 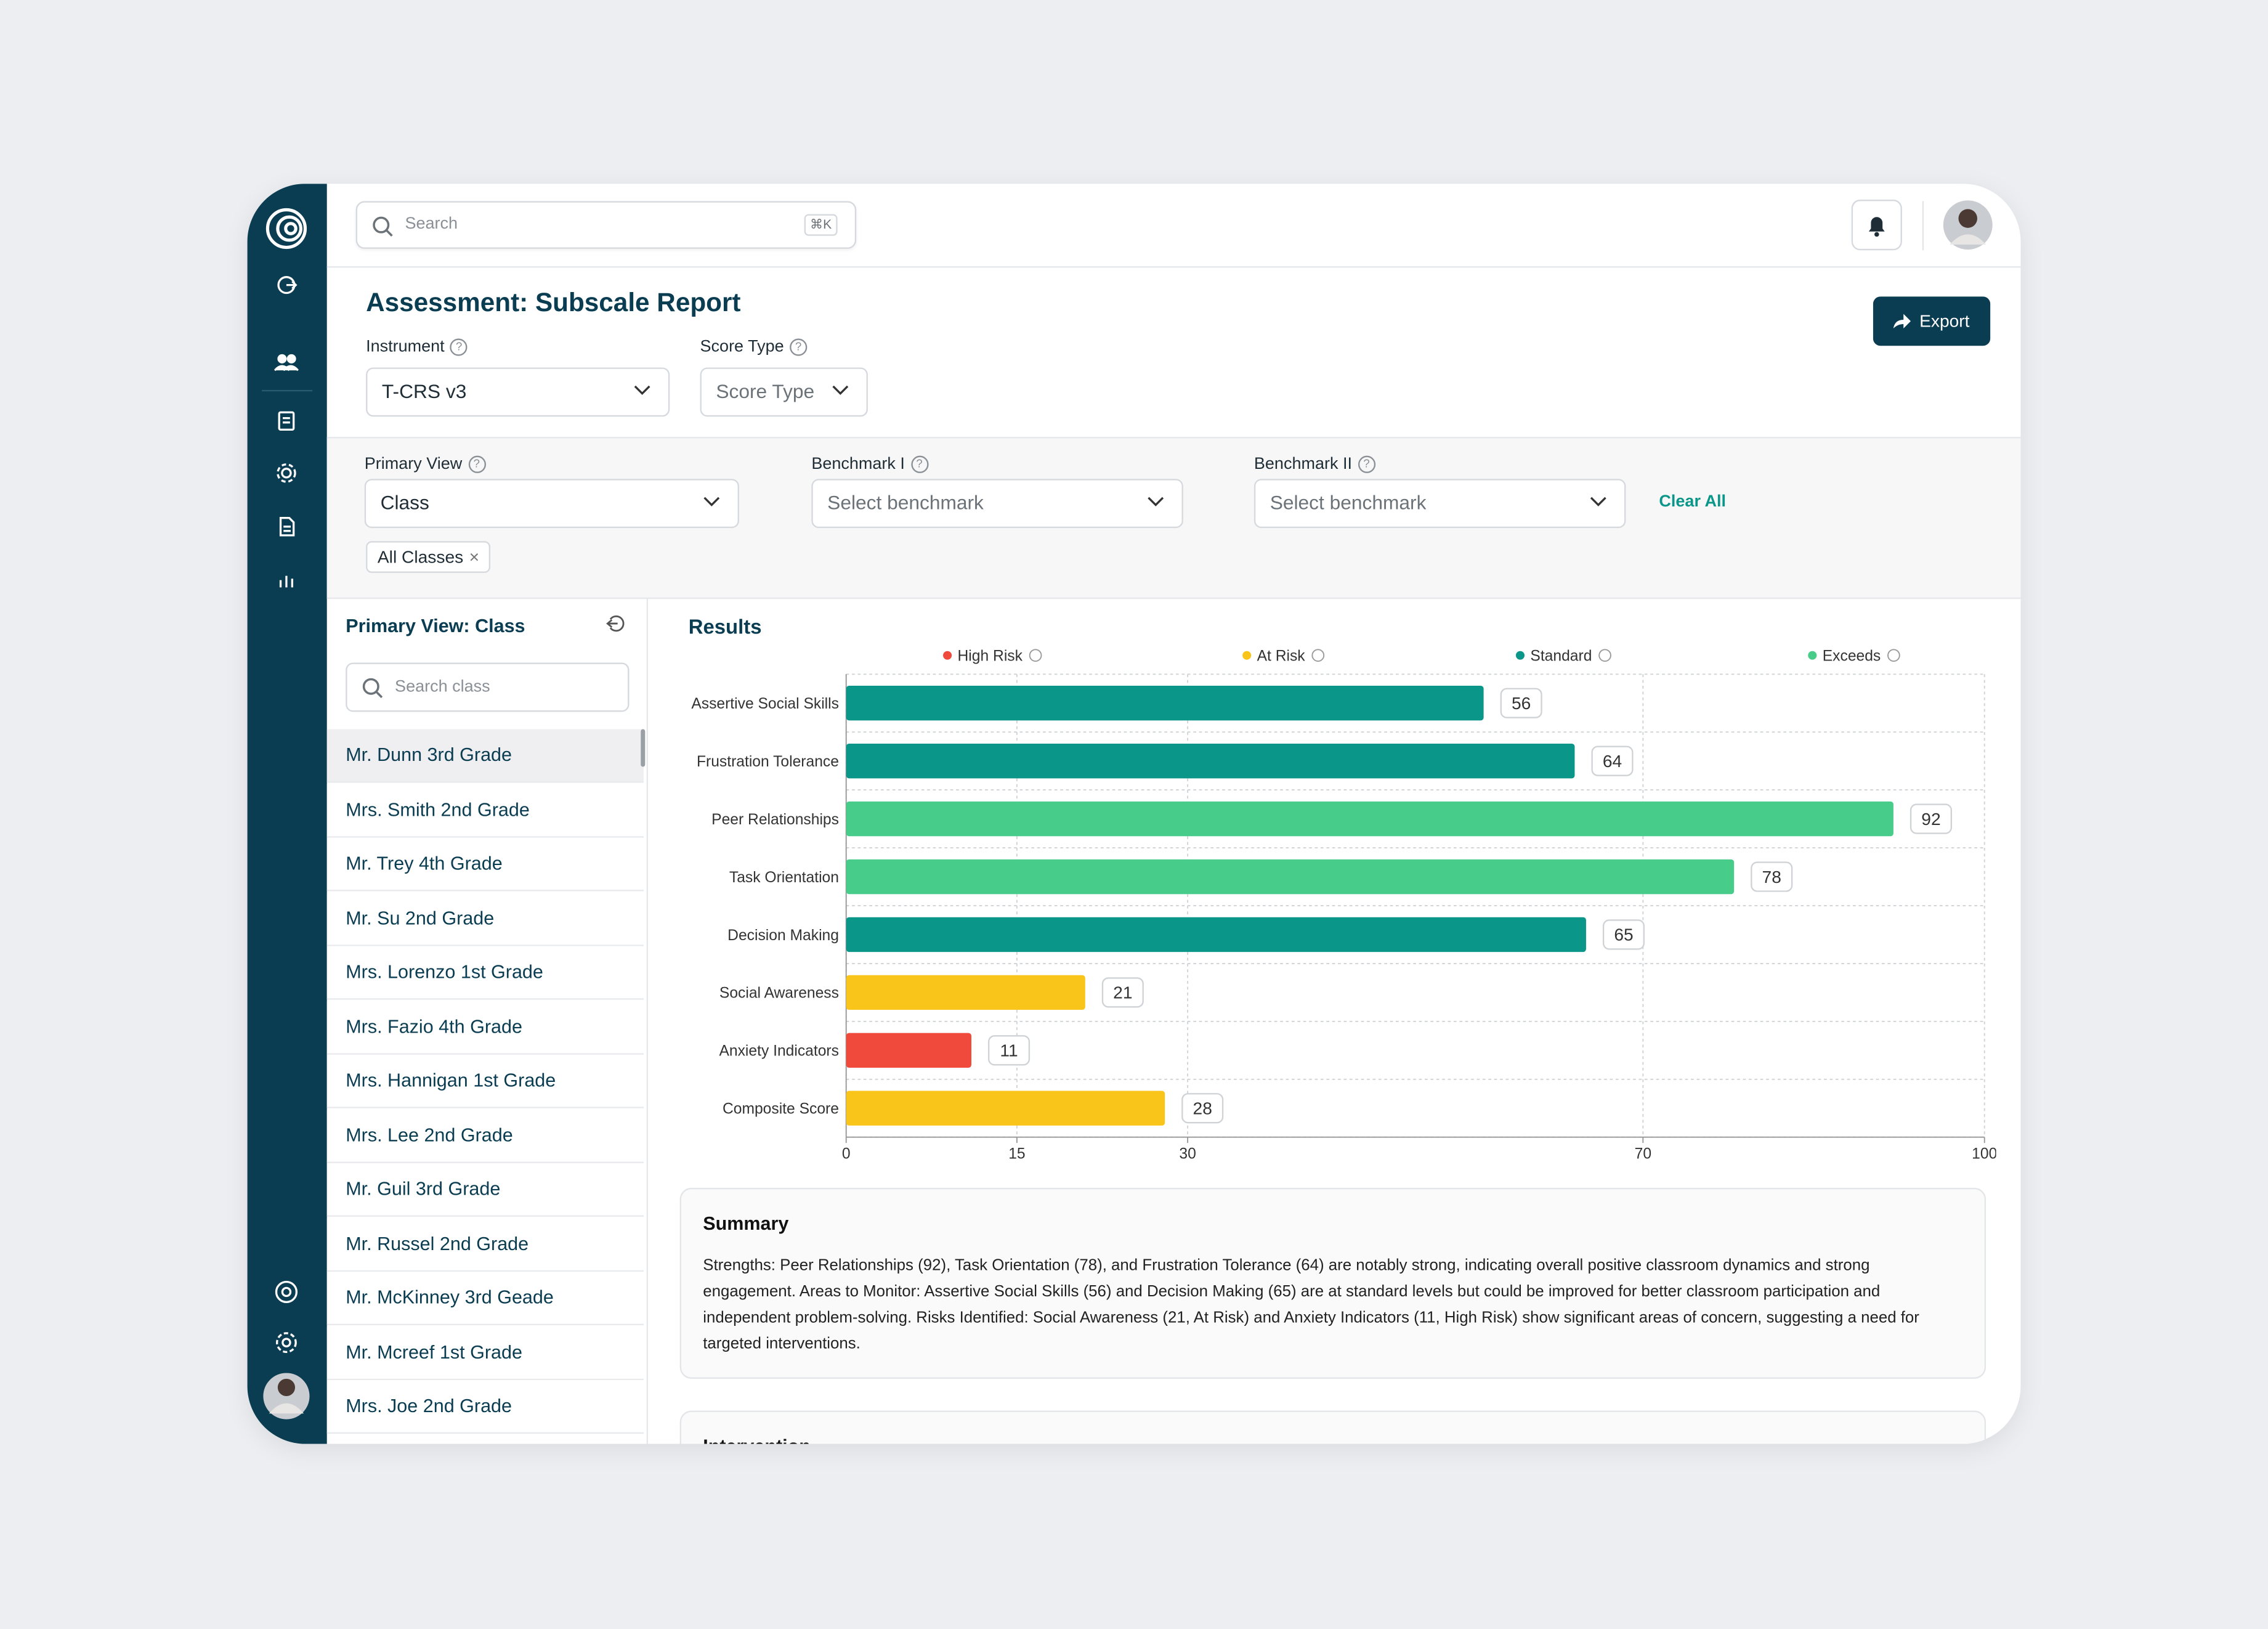 I want to click on user-avatar, so click(x=1968, y=225).